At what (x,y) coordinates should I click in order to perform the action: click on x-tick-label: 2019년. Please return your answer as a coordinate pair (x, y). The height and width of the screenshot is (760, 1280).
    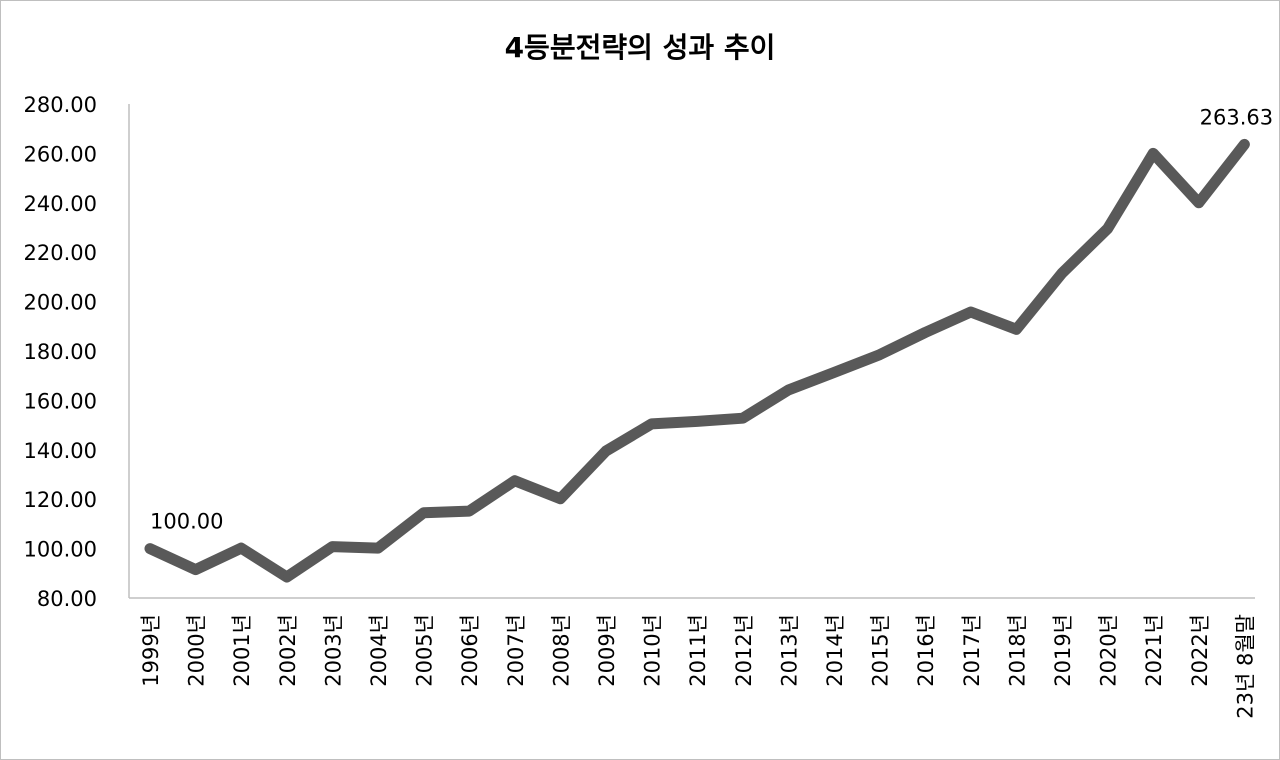
    Looking at the image, I should click on (1063, 650).